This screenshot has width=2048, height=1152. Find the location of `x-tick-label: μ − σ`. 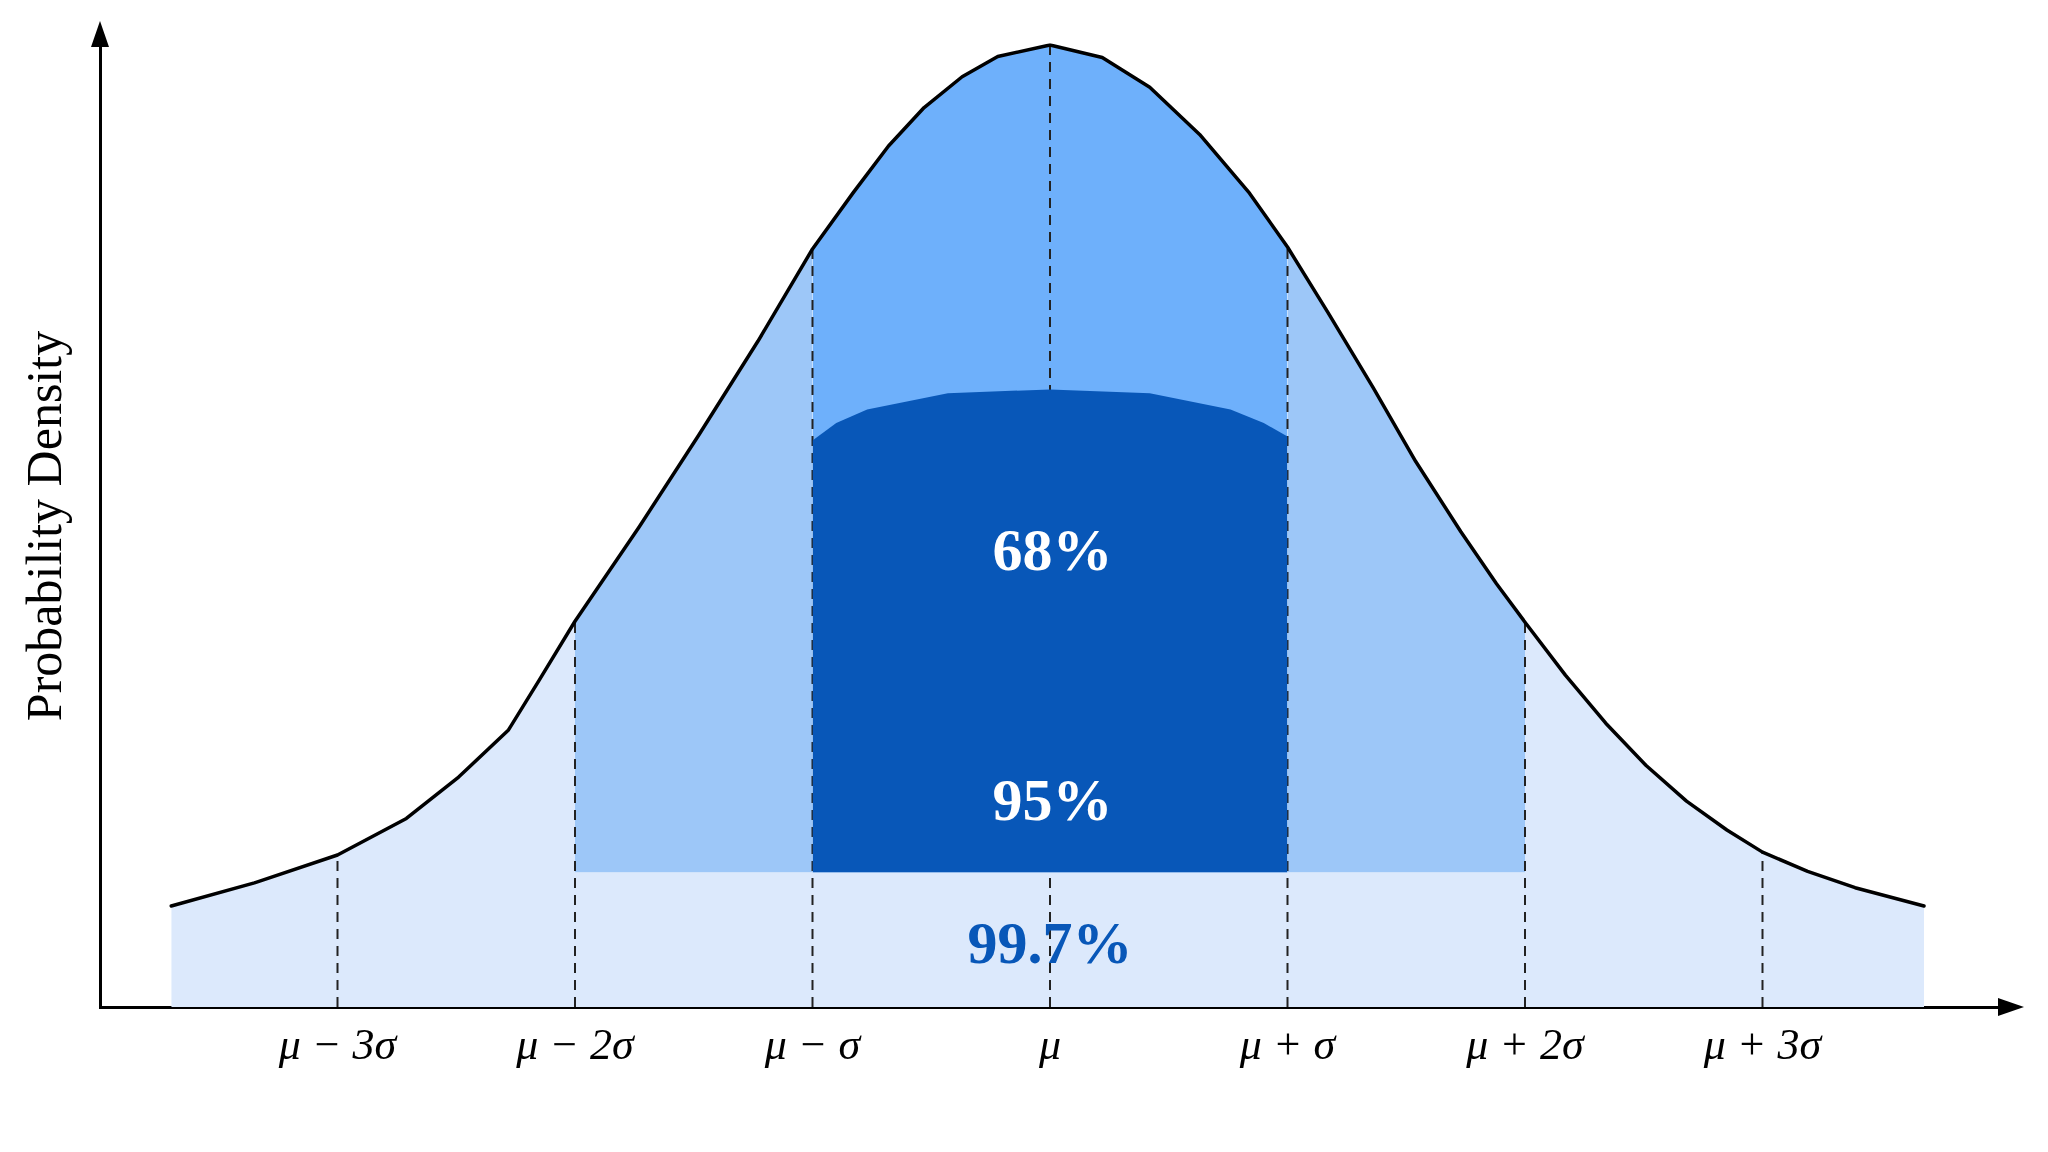

x-tick-label: μ − σ is located at coordinates (813, 1044).